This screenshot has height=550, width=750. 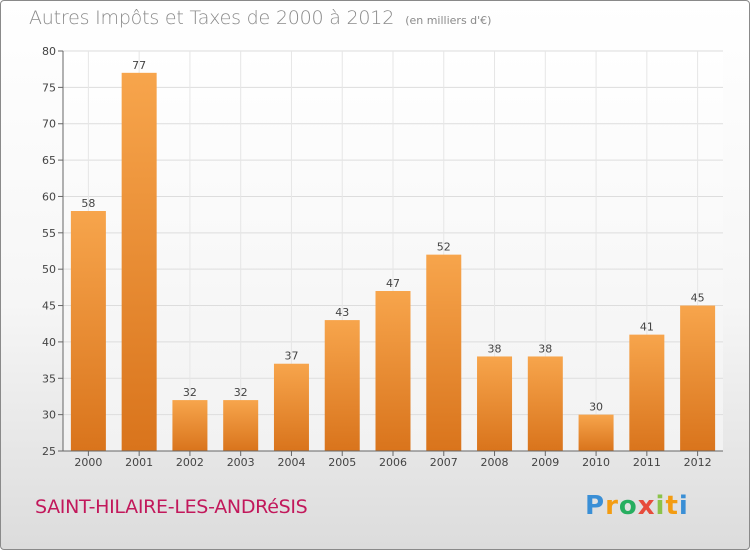 I want to click on x-tick-label: 2012, so click(x=698, y=462).